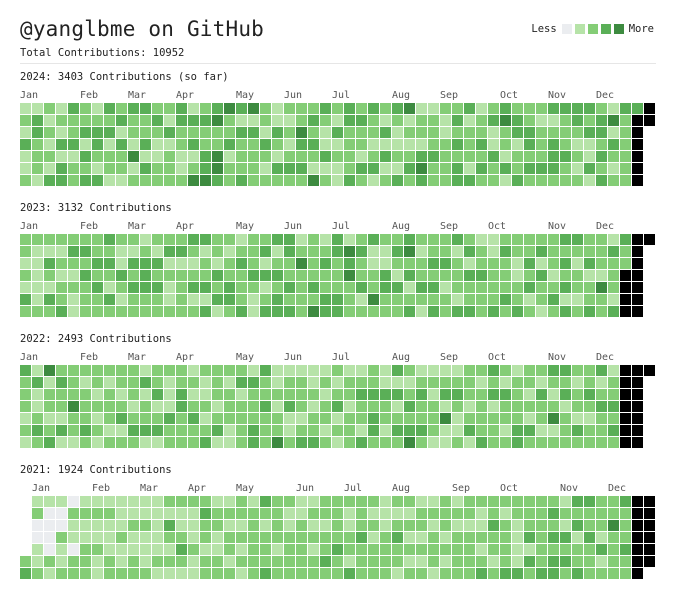 The width and height of the screenshot is (676, 591). I want to click on year-title-2021: 2021: 1924 Contributions, so click(96, 470).